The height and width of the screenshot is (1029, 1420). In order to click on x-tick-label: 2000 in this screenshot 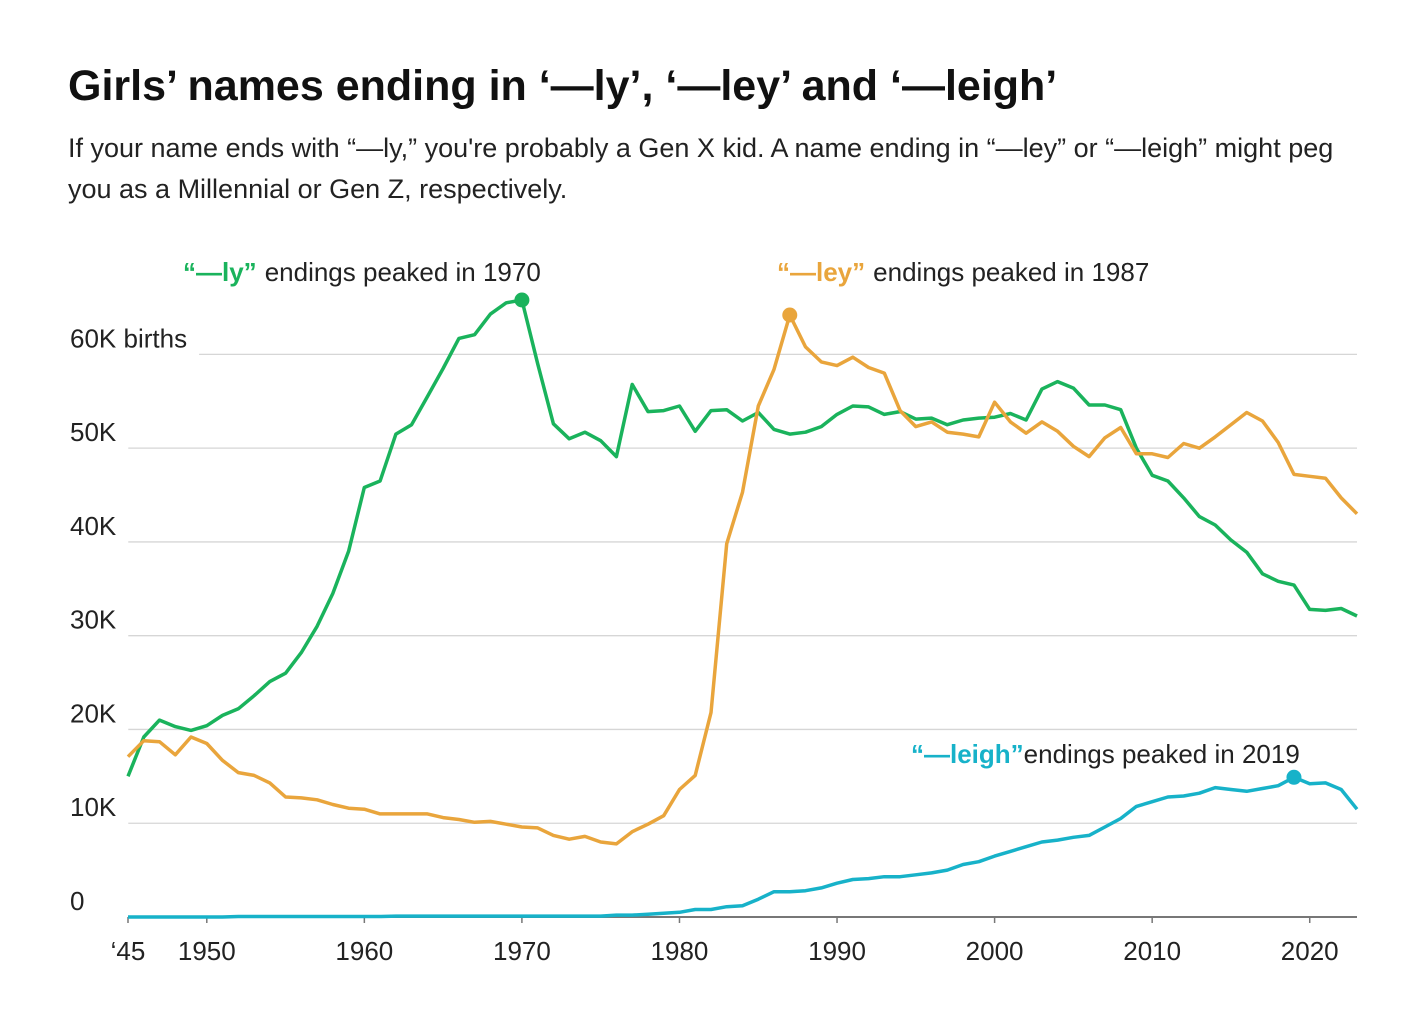, I will do `click(995, 951)`.